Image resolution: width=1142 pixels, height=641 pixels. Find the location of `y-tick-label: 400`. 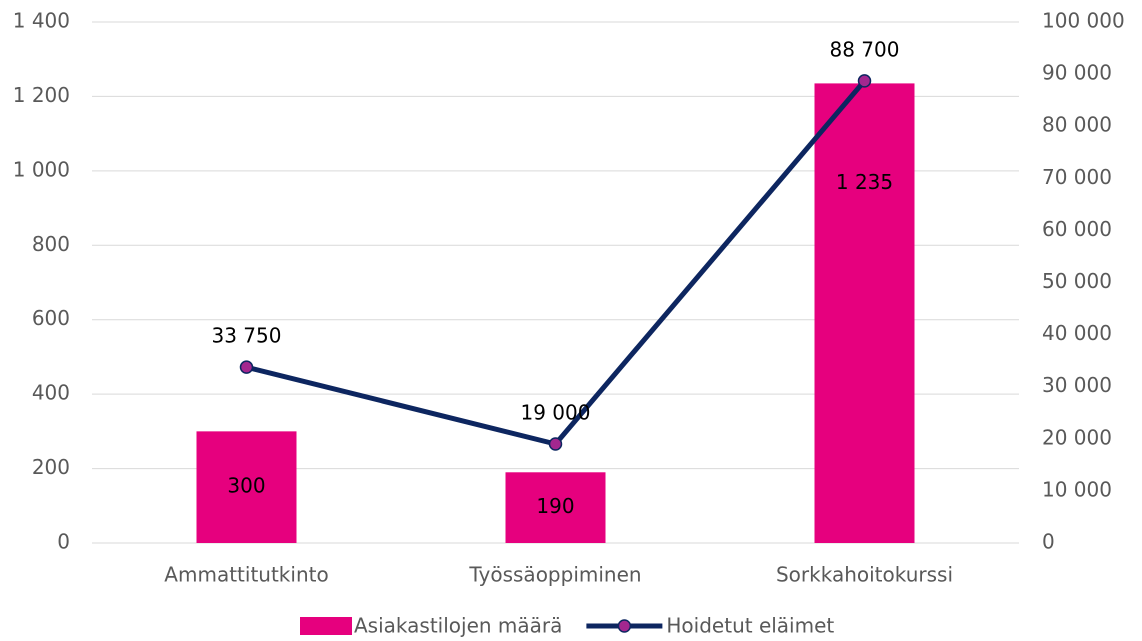

y-tick-label: 400 is located at coordinates (51, 393).